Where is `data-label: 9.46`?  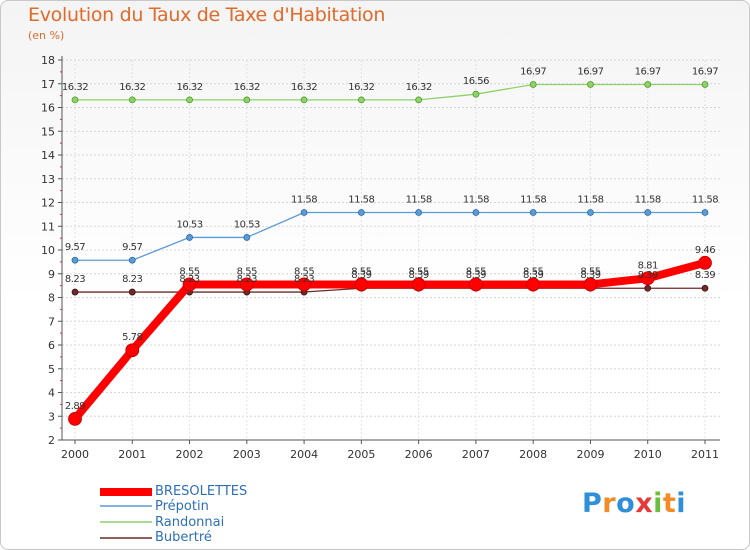 data-label: 9.46 is located at coordinates (705, 250).